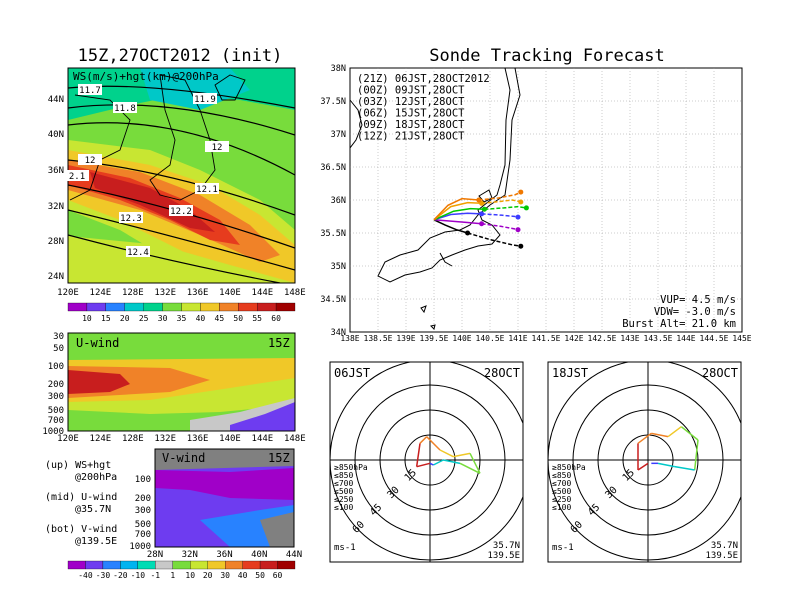 The width and height of the screenshot is (792, 612). What do you see at coordinates (294, 555) in the screenshot?
I see `v-lat-label: 44N` at bounding box center [294, 555].